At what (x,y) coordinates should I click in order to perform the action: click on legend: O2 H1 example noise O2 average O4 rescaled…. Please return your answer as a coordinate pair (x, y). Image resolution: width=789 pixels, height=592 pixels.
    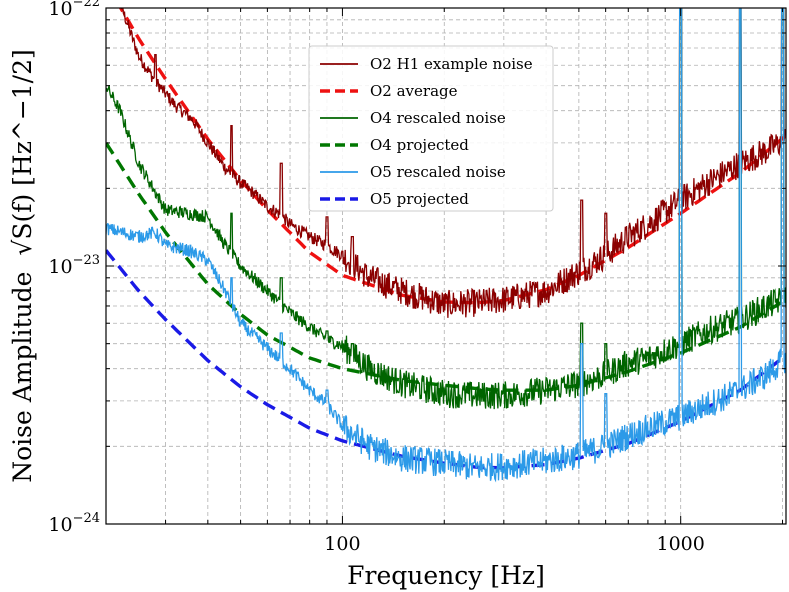
    Looking at the image, I should click on (431, 128).